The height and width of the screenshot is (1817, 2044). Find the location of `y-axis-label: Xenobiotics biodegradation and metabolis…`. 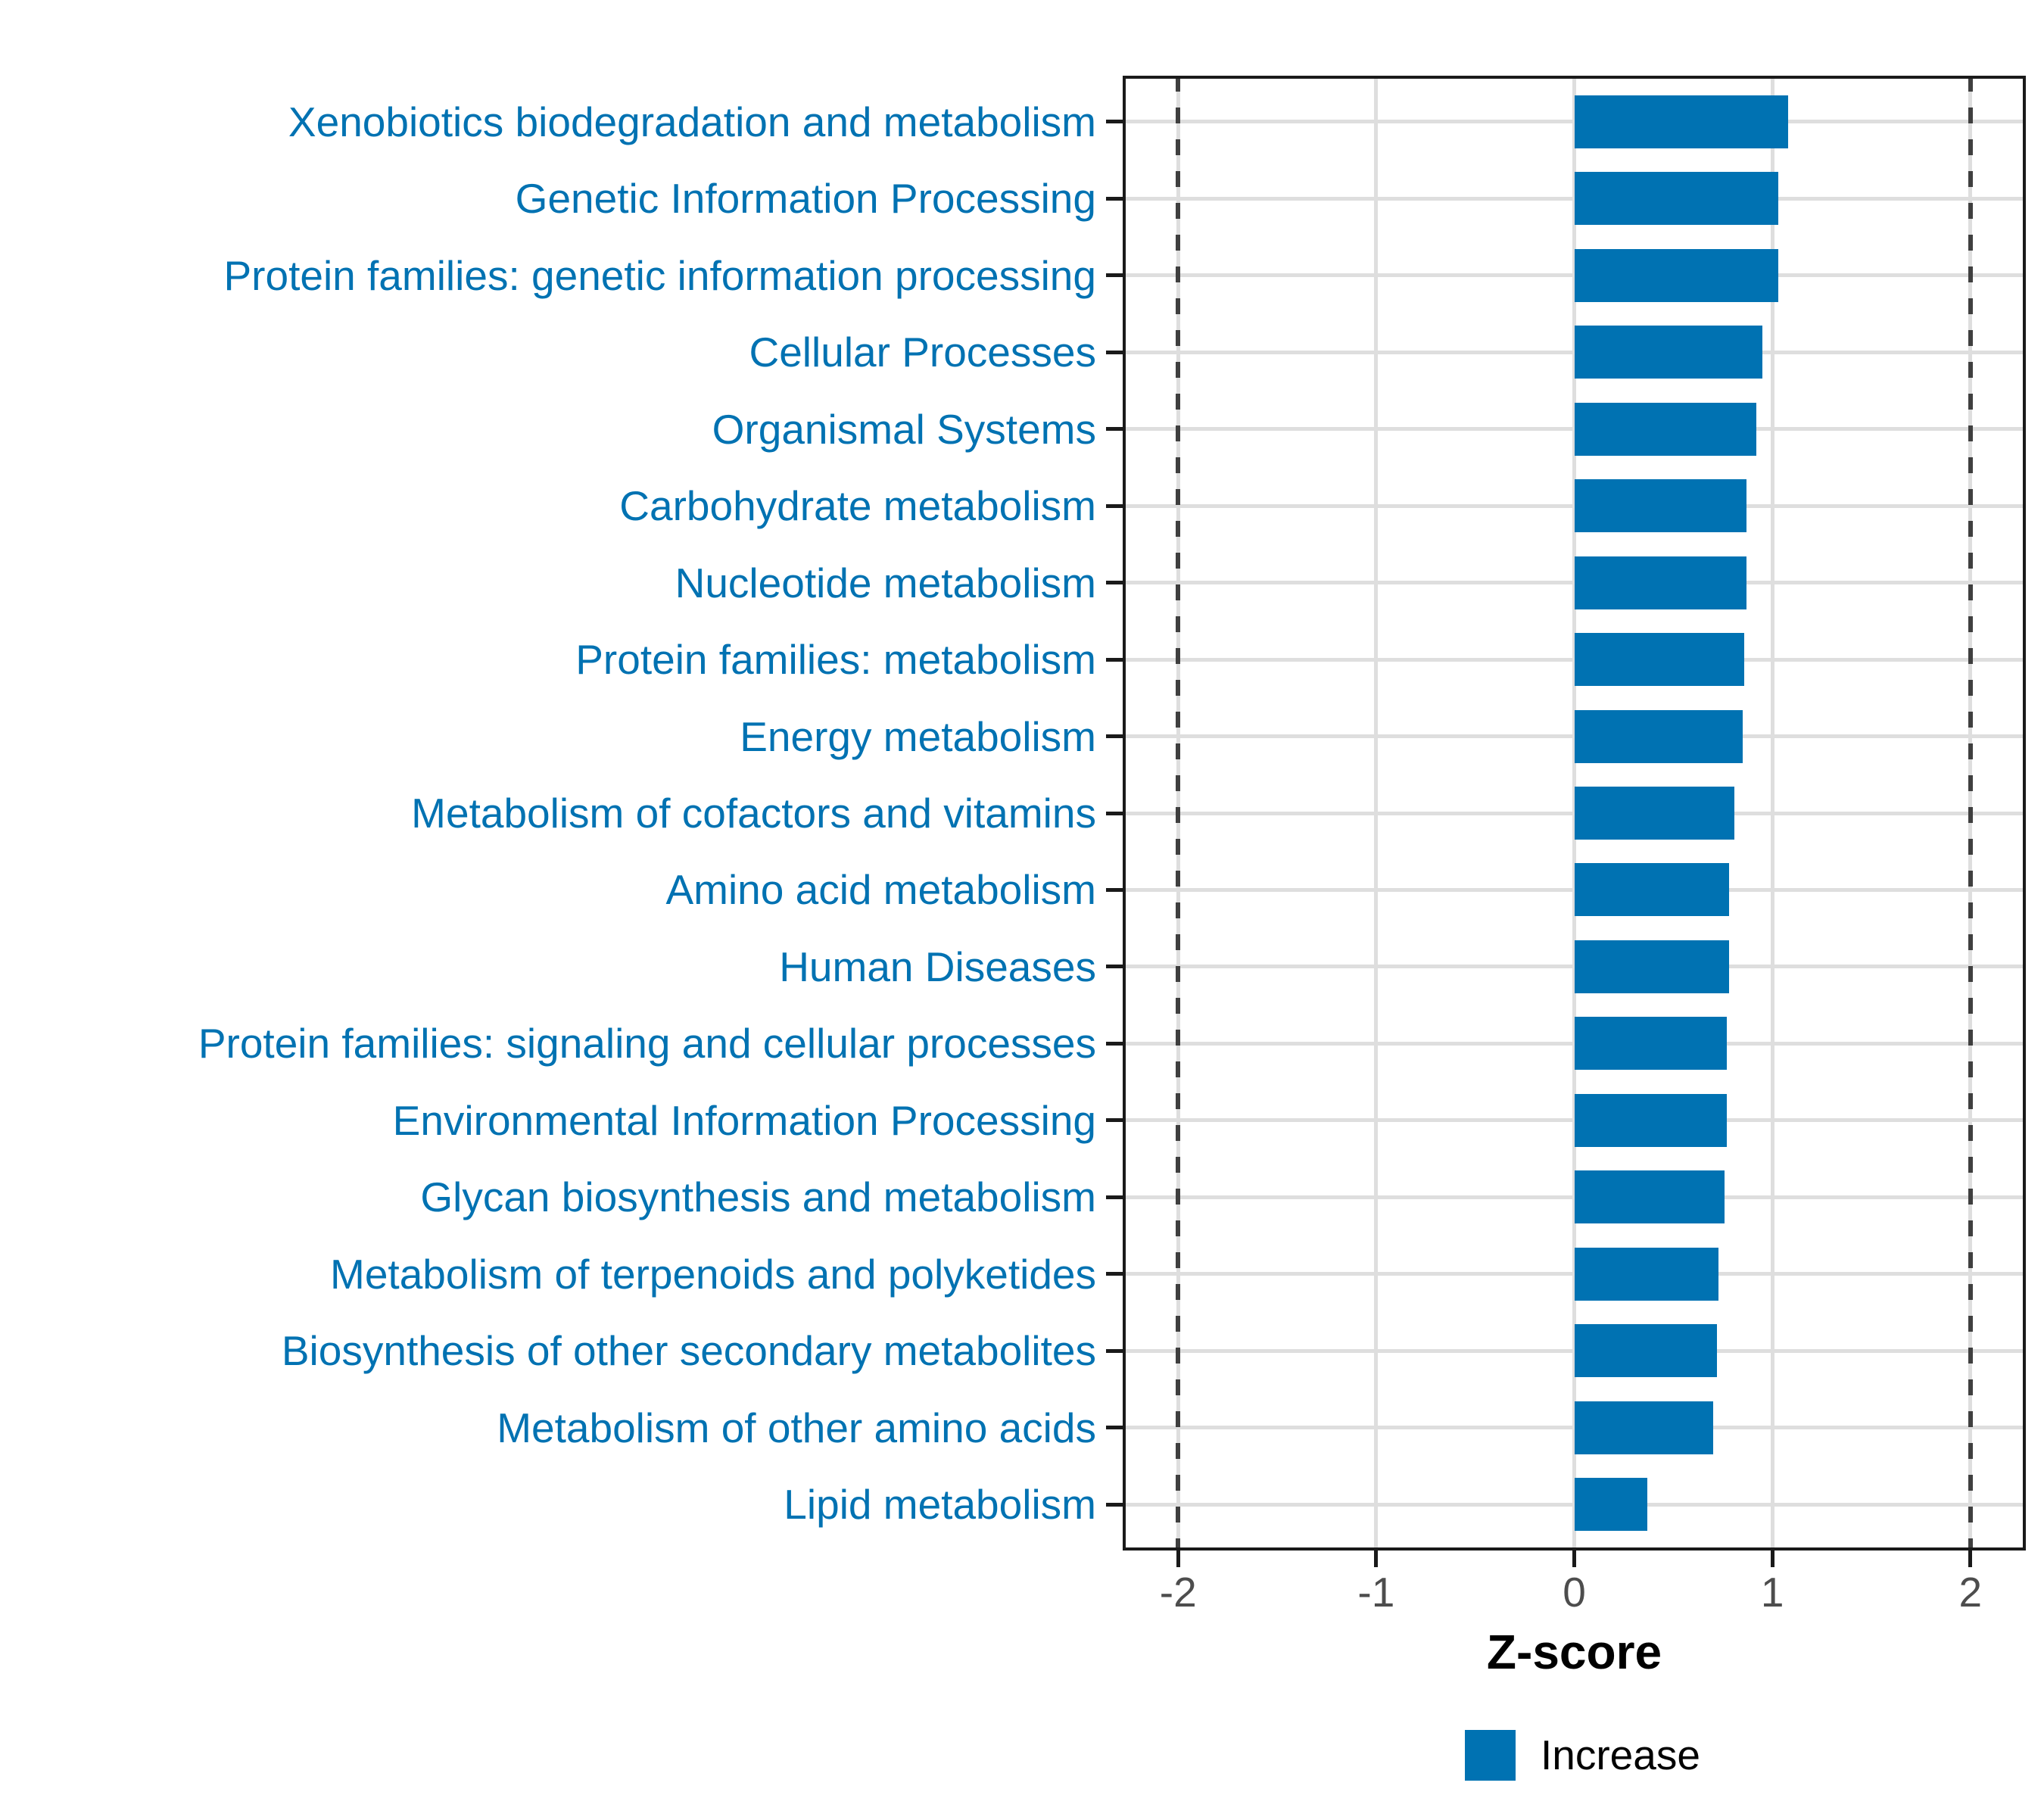

y-axis-label: Xenobiotics biodegradation and metabolis… is located at coordinates (692, 121).